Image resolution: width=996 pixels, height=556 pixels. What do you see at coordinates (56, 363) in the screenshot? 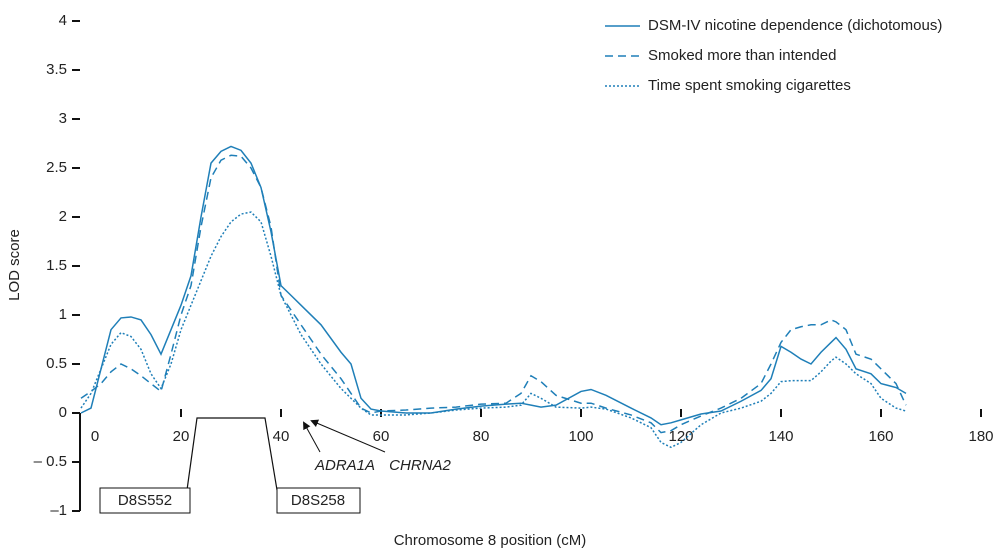
I see `y-tick-label: 0.5` at bounding box center [56, 363].